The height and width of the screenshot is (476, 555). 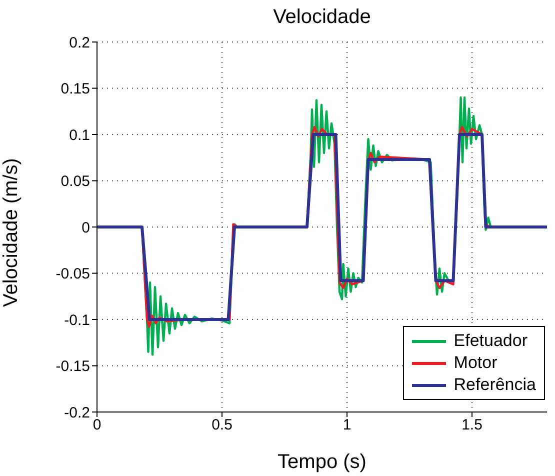 What do you see at coordinates (77, 320) in the screenshot?
I see `y-tick-label: -0.1` at bounding box center [77, 320].